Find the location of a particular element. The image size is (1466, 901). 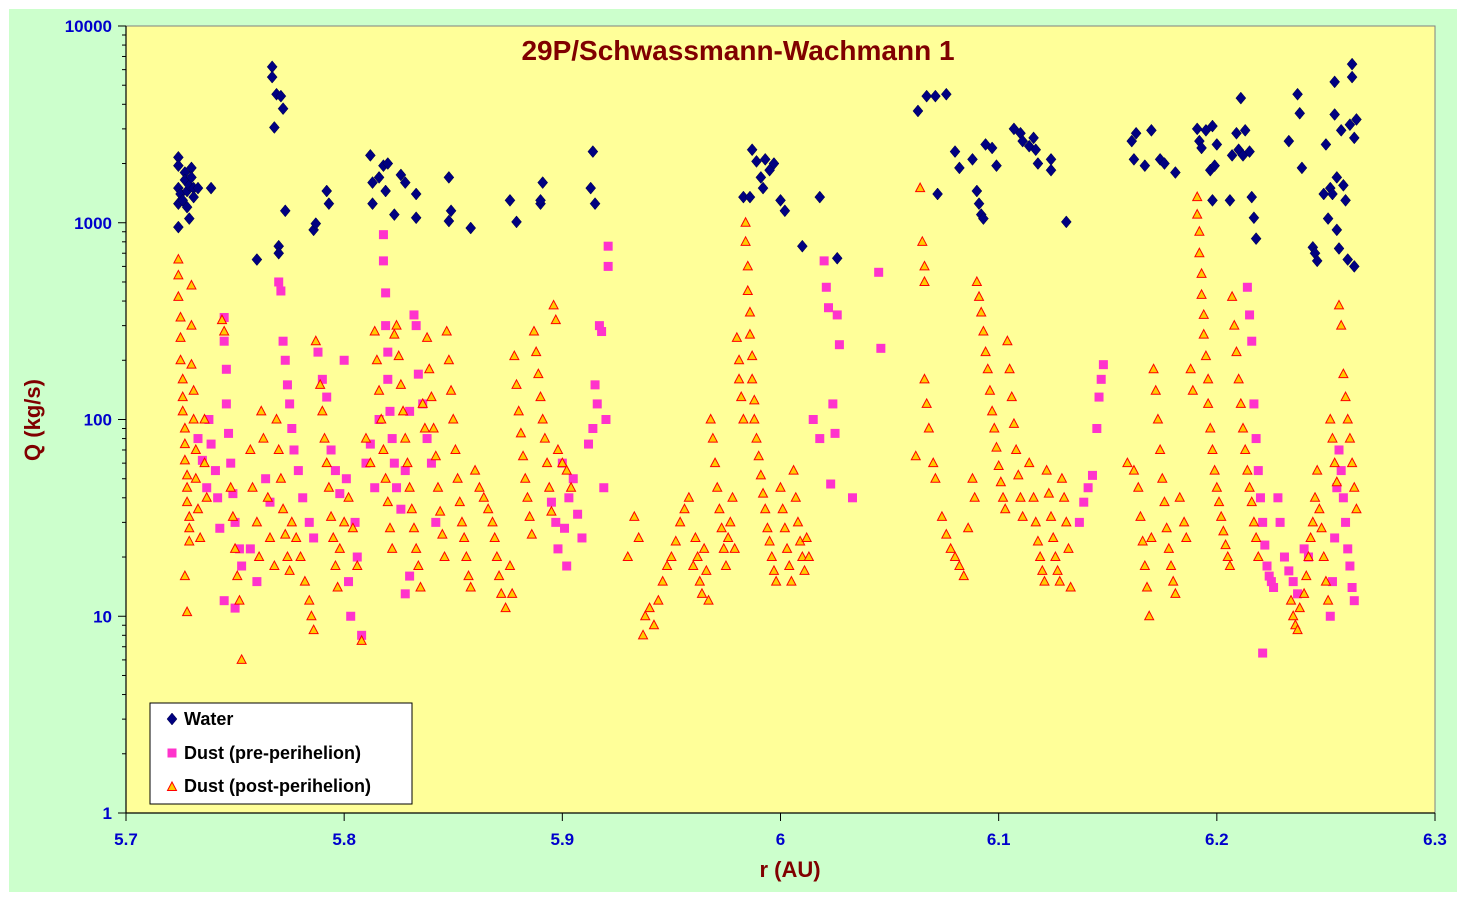

x-tick-label: 6.3 is located at coordinates (1435, 839).